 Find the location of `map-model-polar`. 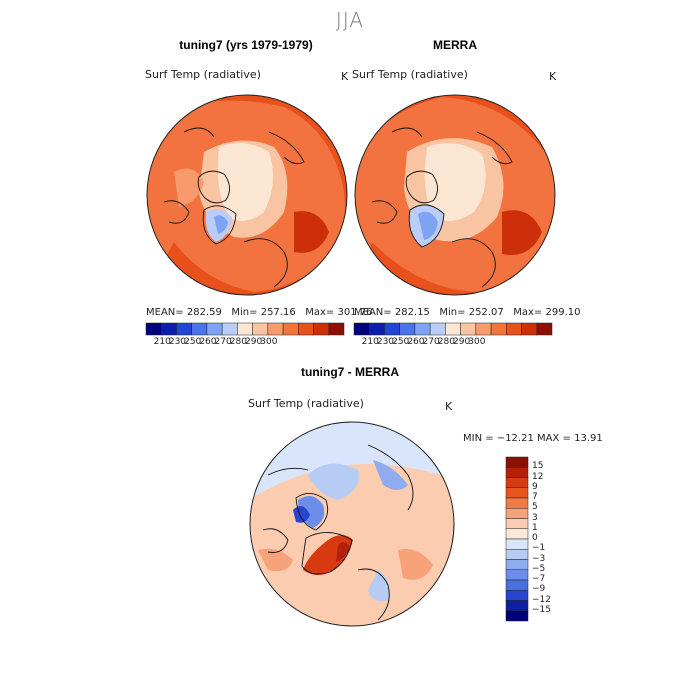

map-model-polar is located at coordinates (247, 195).